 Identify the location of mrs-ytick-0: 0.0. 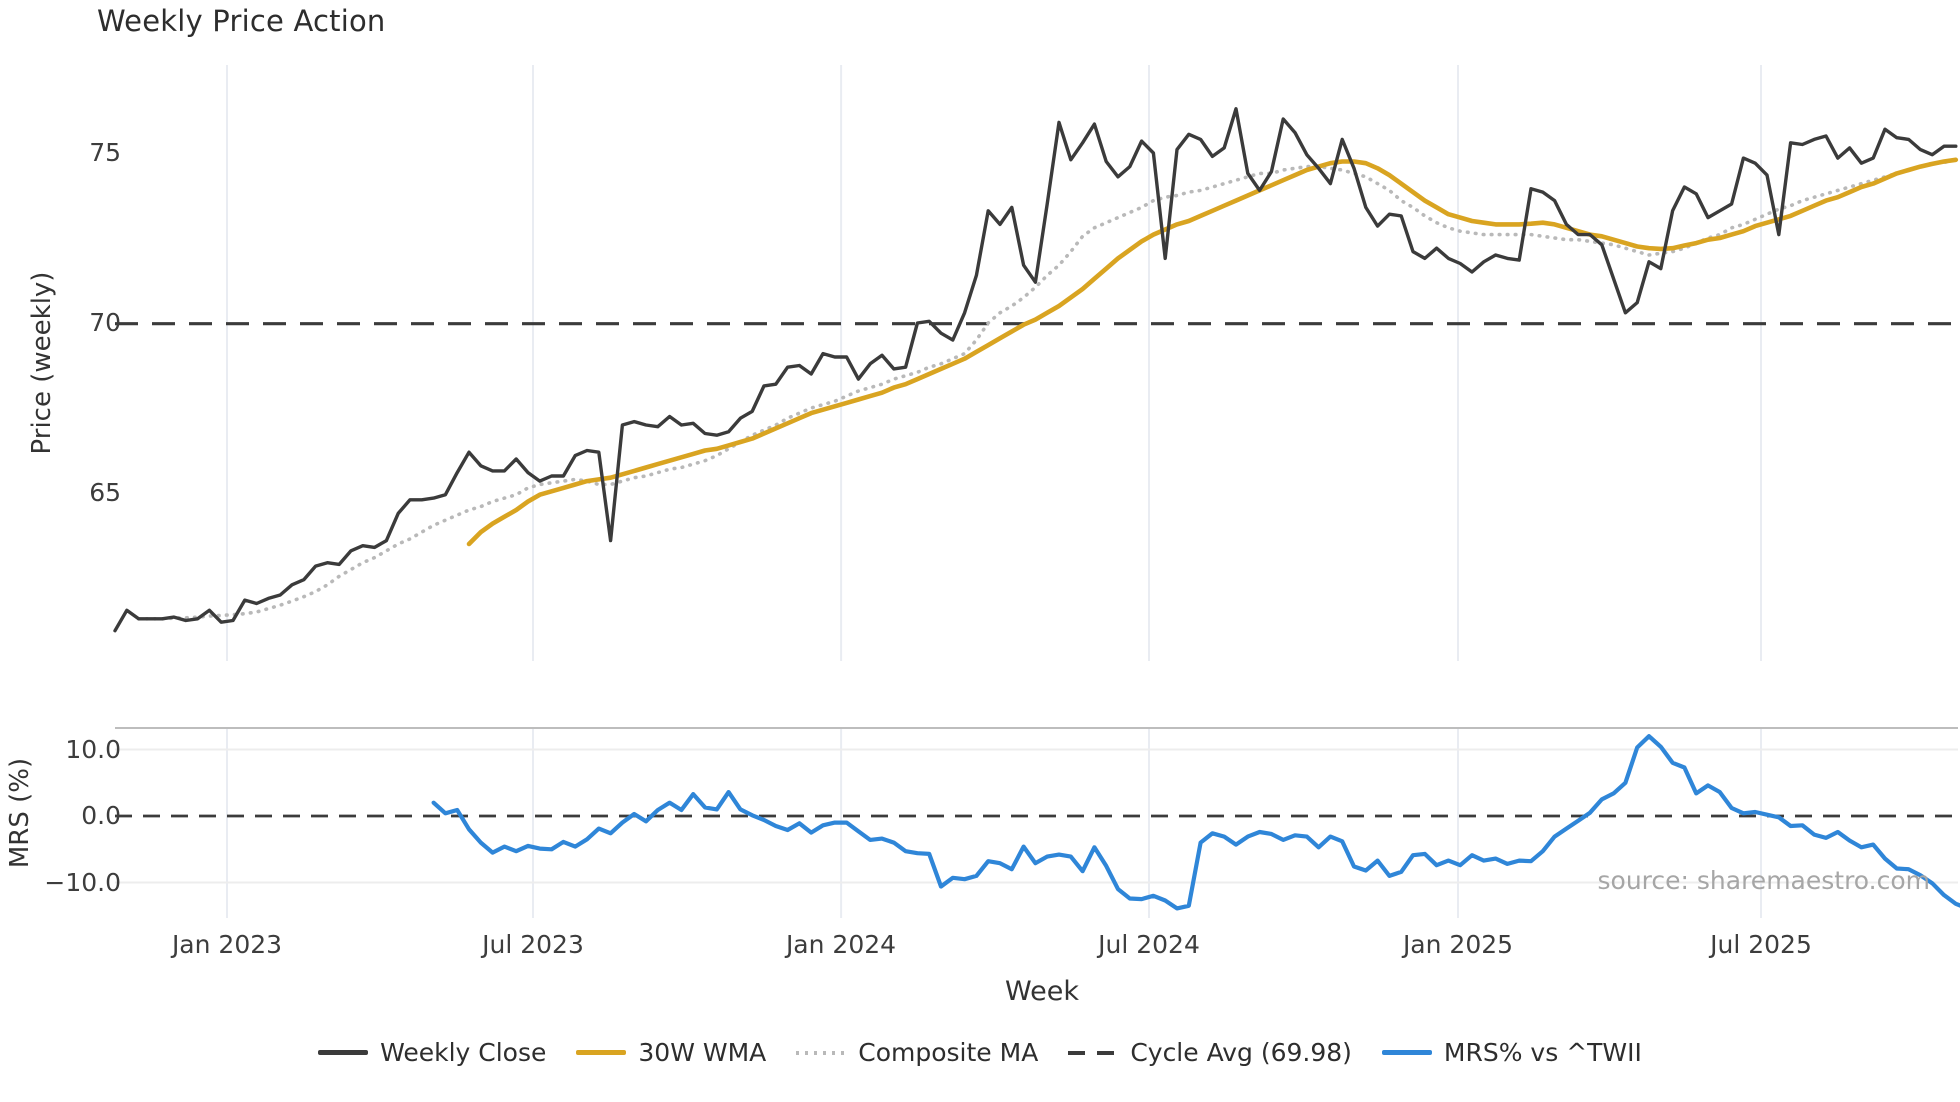
(101, 815).